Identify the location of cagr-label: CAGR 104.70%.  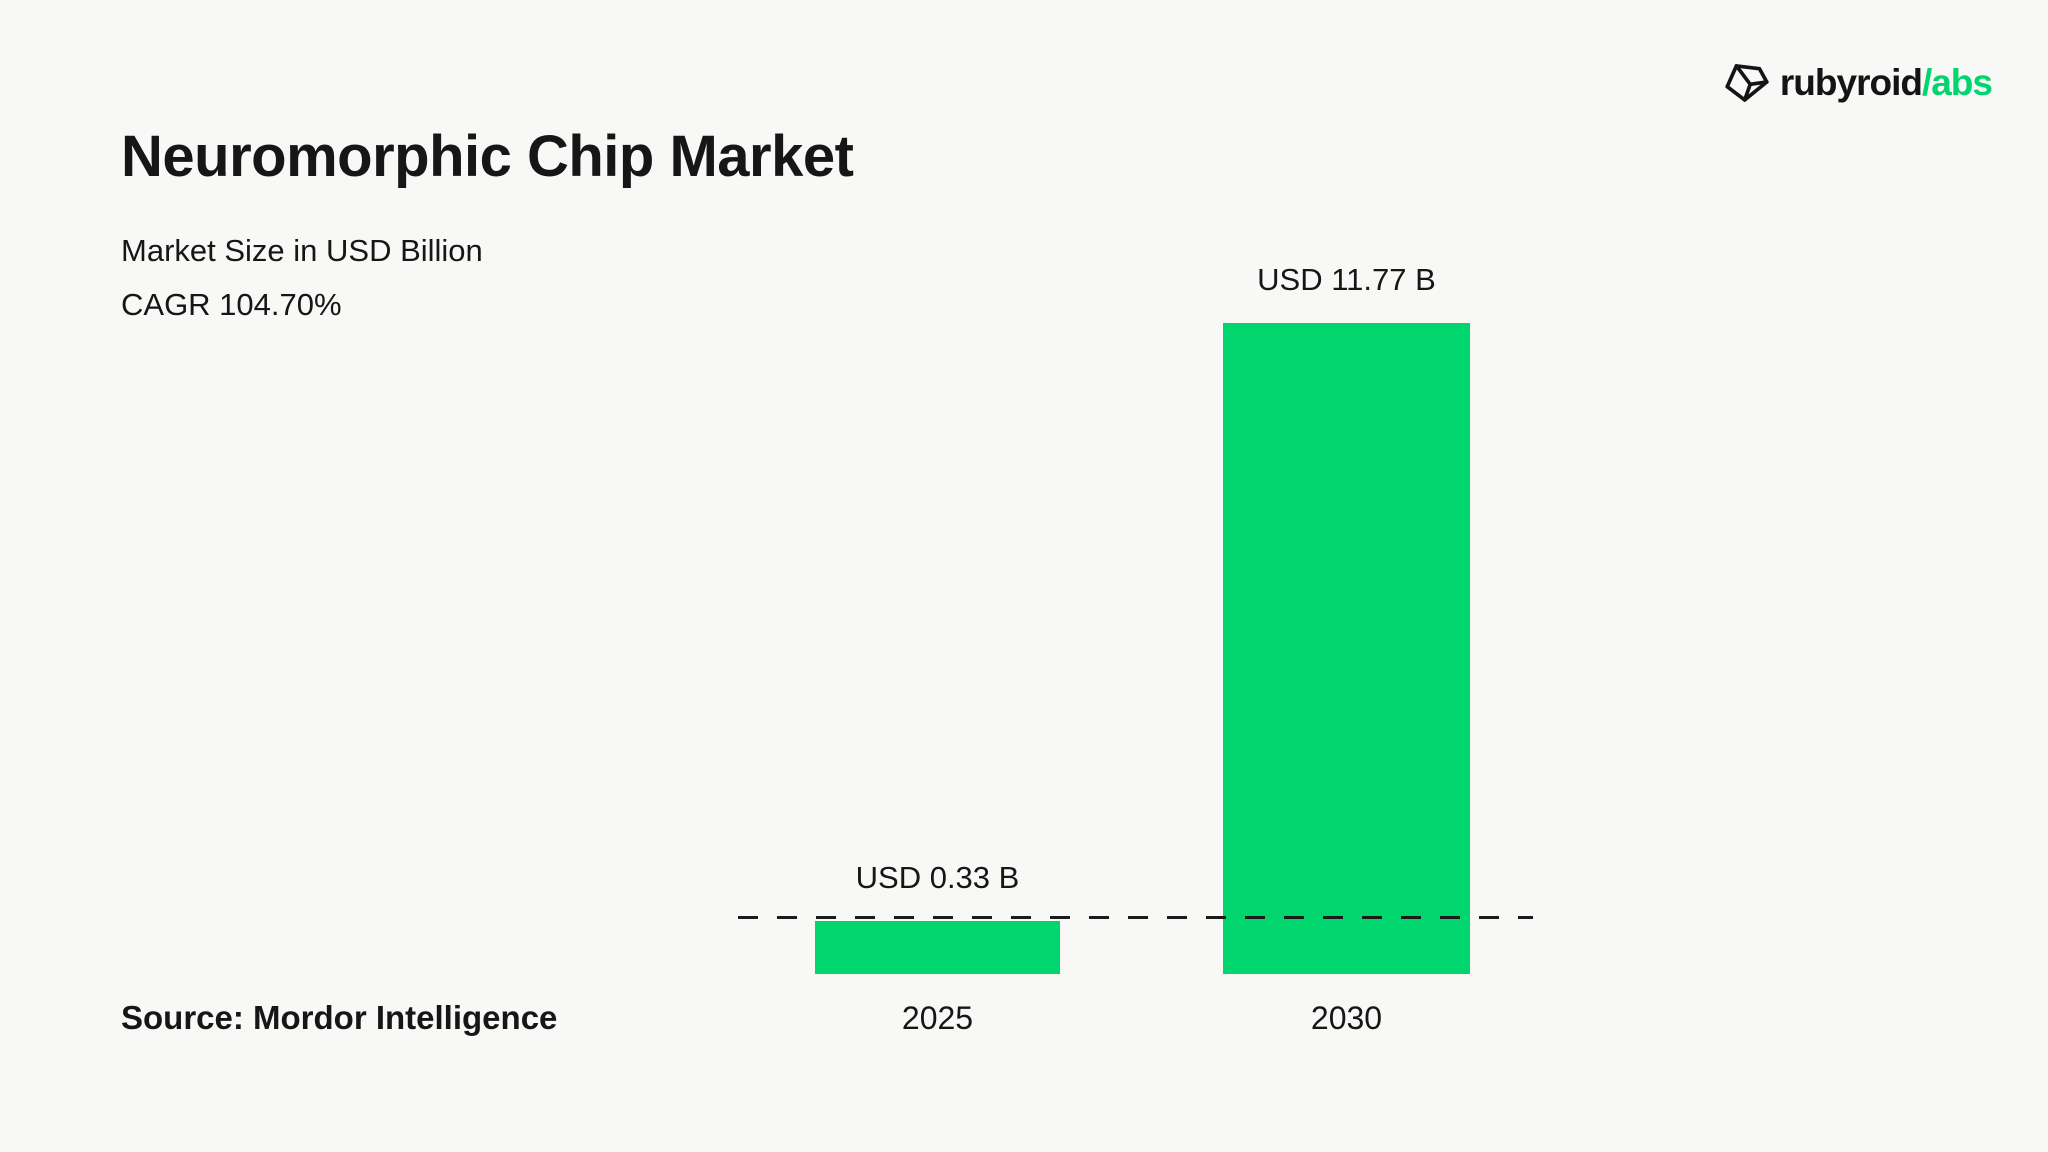
(231, 304).